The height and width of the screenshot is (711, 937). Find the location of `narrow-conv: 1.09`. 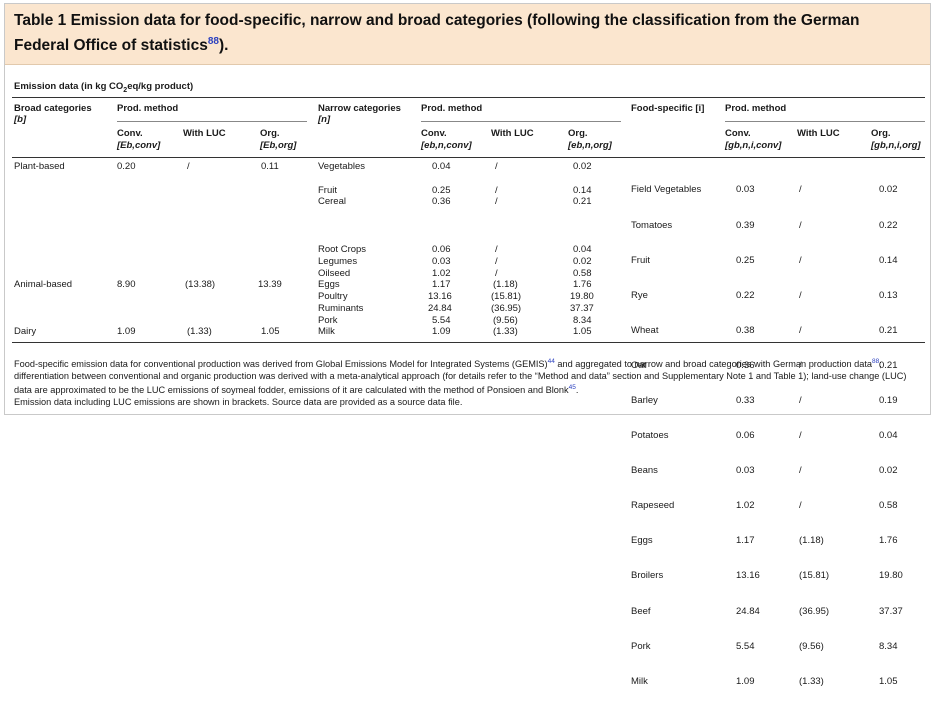

narrow-conv: 1.09 is located at coordinates (441, 331).